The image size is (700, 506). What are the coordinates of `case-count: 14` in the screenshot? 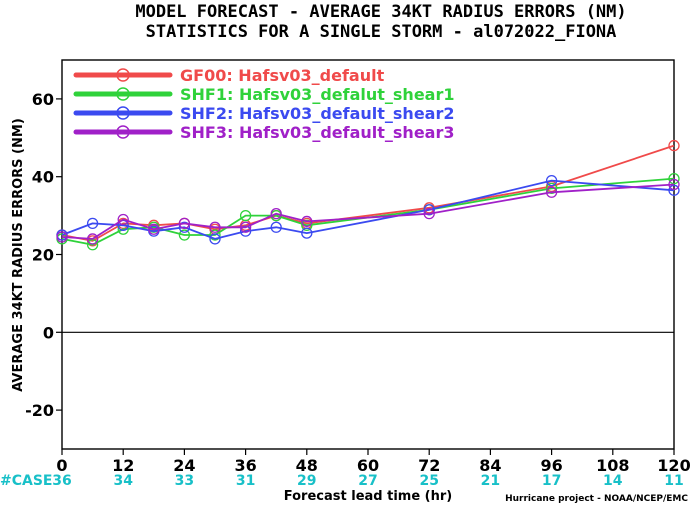 It's located at (613, 481).